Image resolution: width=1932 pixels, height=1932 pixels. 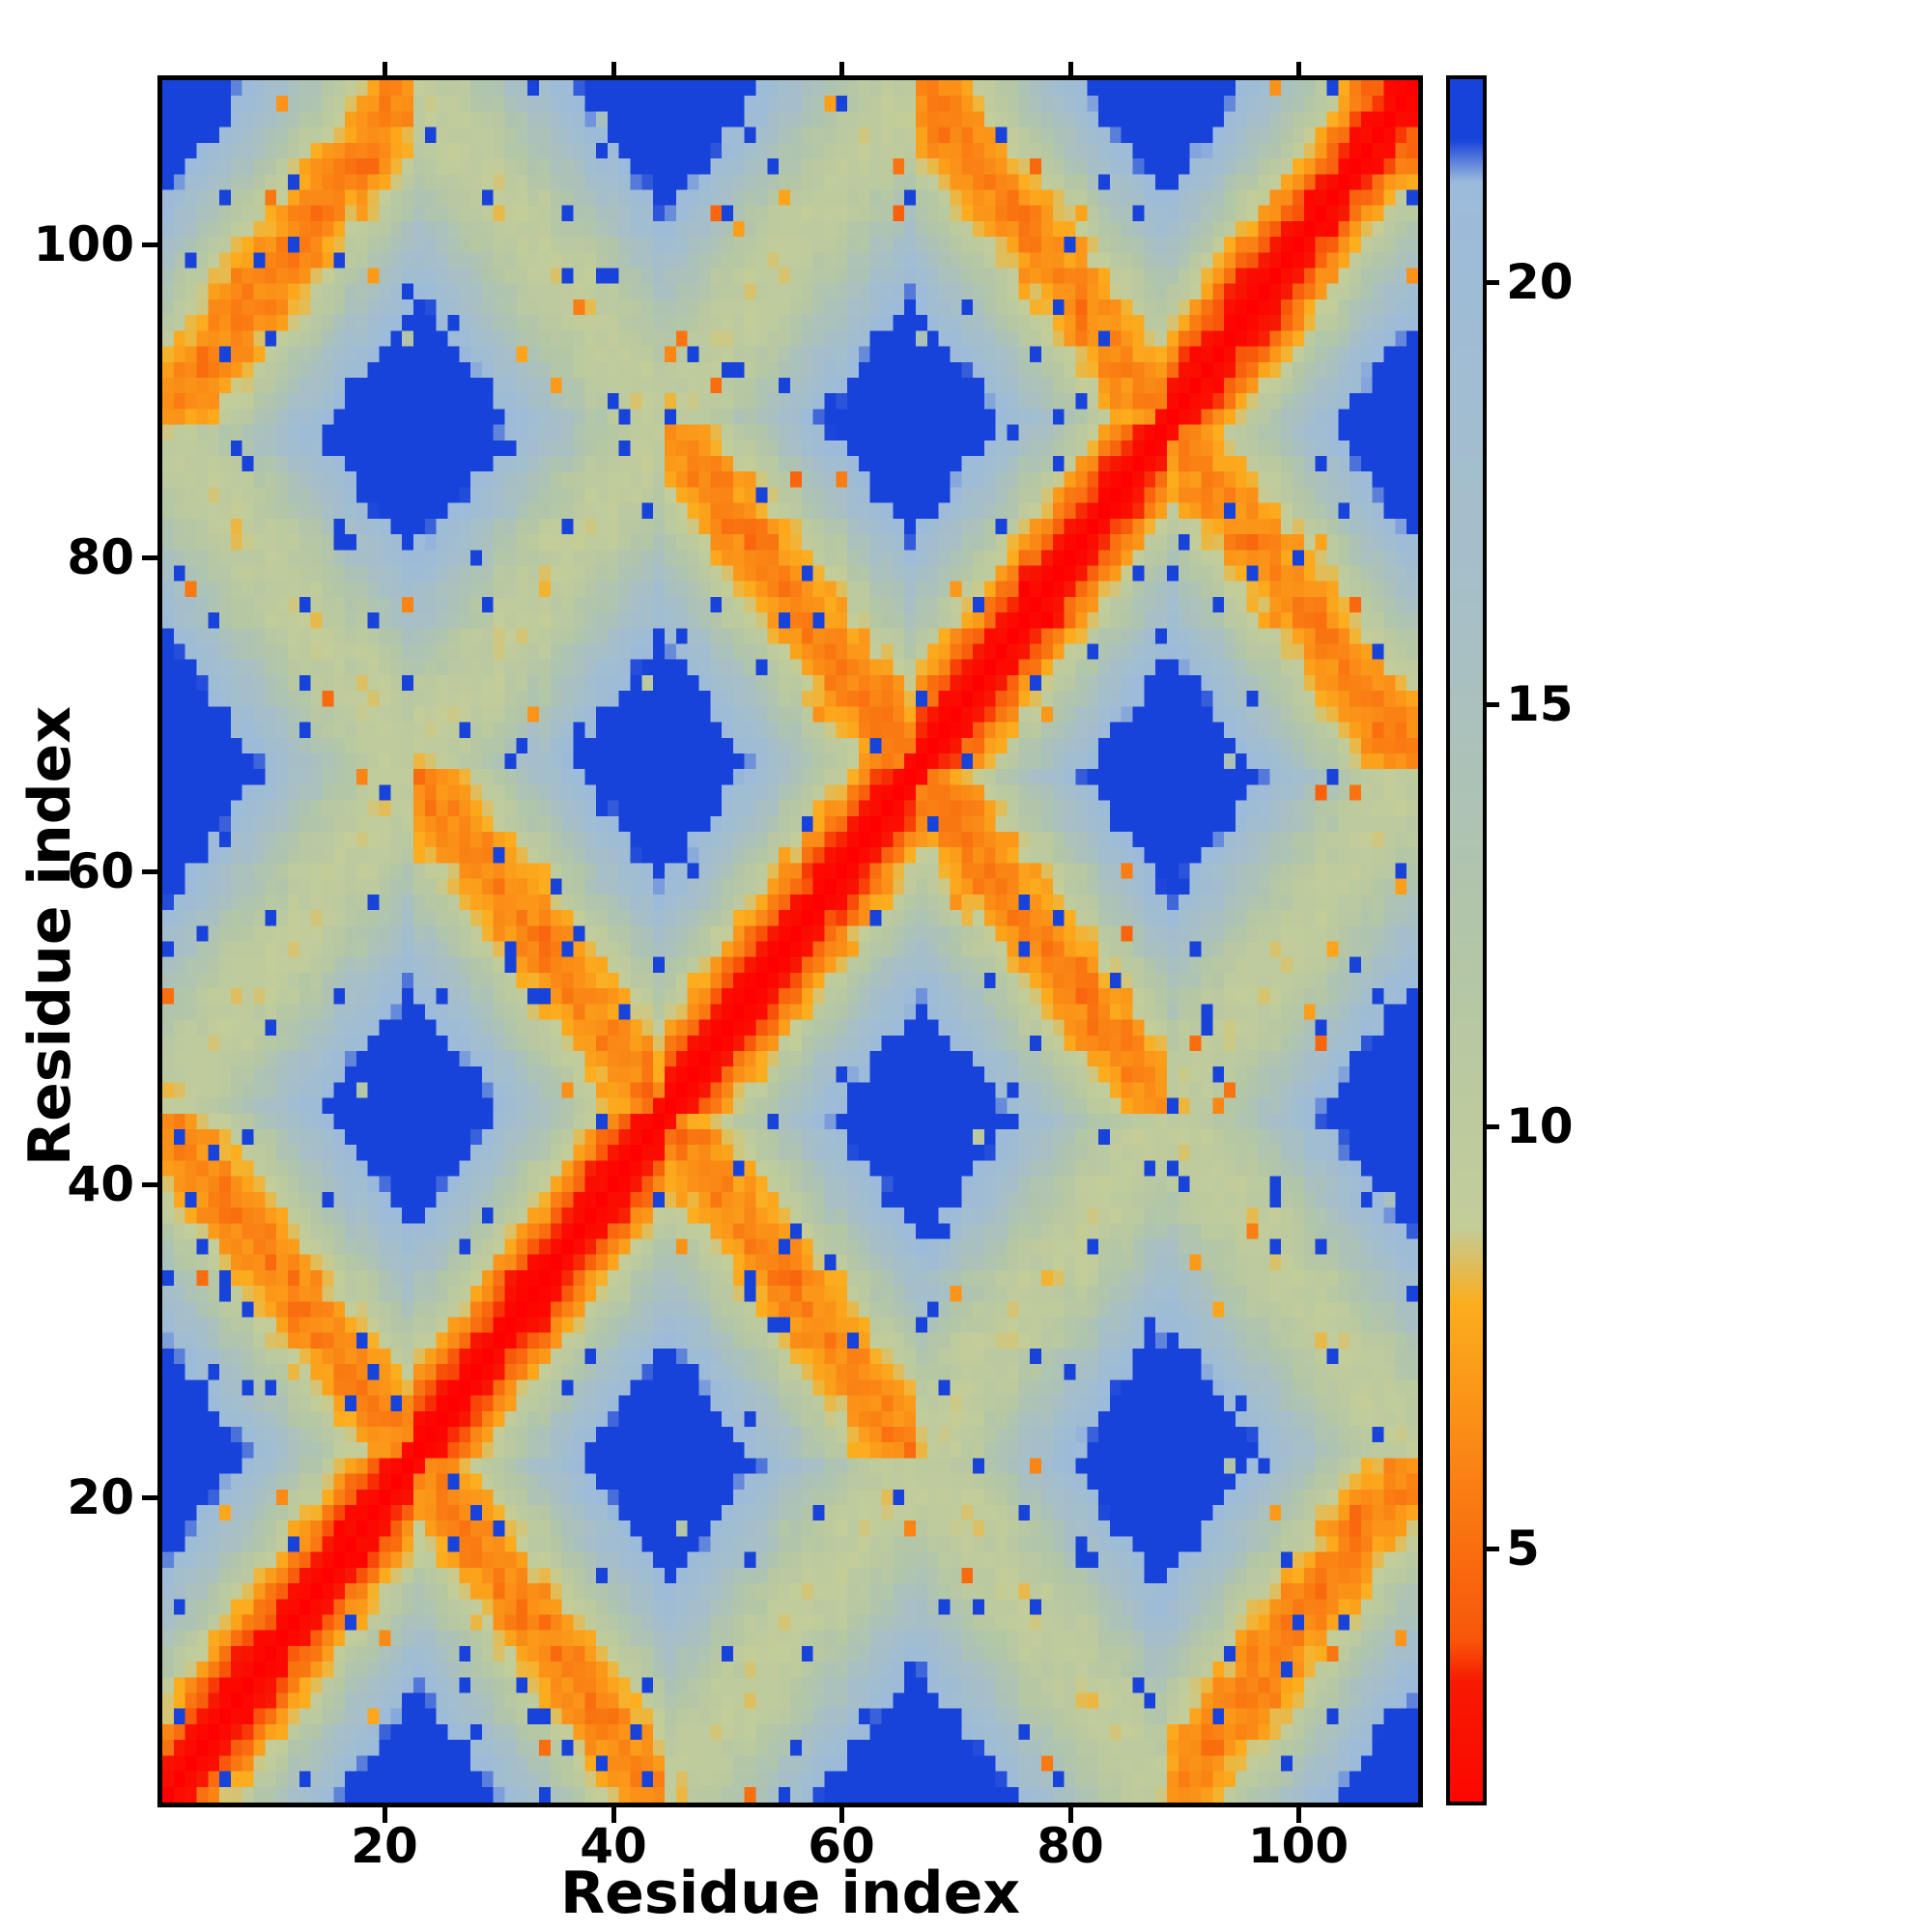 What do you see at coordinates (1540, 1126) in the screenshot?
I see `colorbar-tick-label: 10` at bounding box center [1540, 1126].